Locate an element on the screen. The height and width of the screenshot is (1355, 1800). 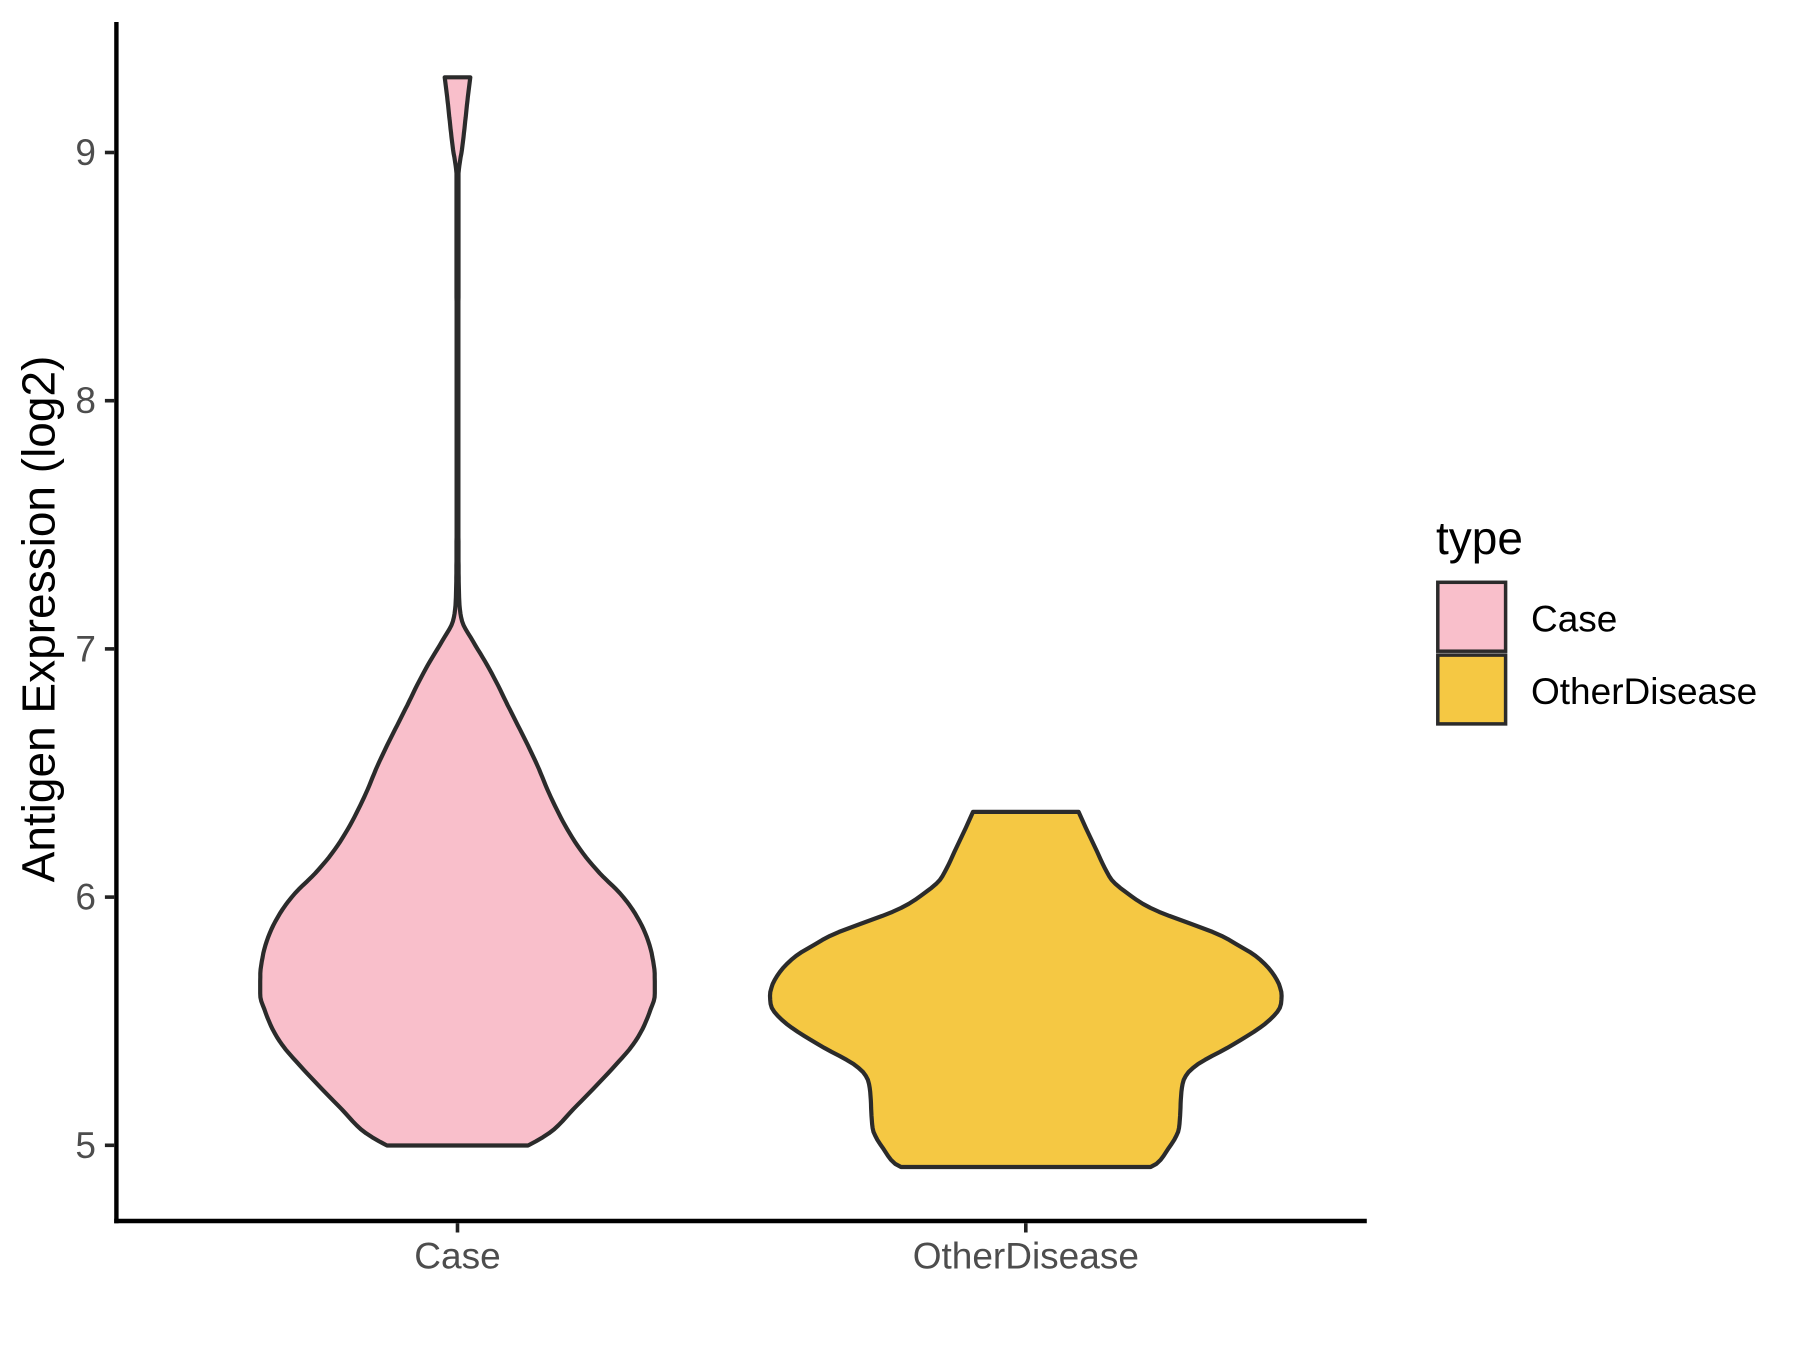
svg-text: 5 is located at coordinates (85, 1145).